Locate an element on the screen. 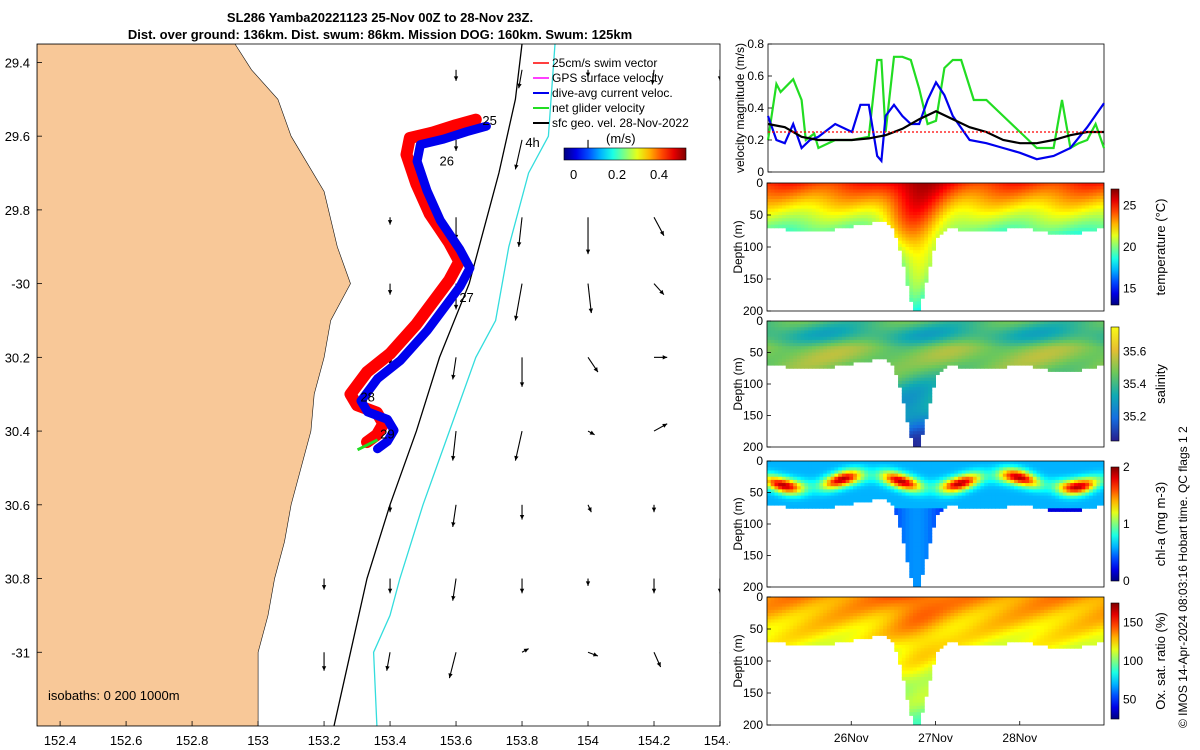 Image resolution: width=1200 pixels, height=750 pixels. temperature-depth-tick-50: 50 is located at coordinates (757, 215).